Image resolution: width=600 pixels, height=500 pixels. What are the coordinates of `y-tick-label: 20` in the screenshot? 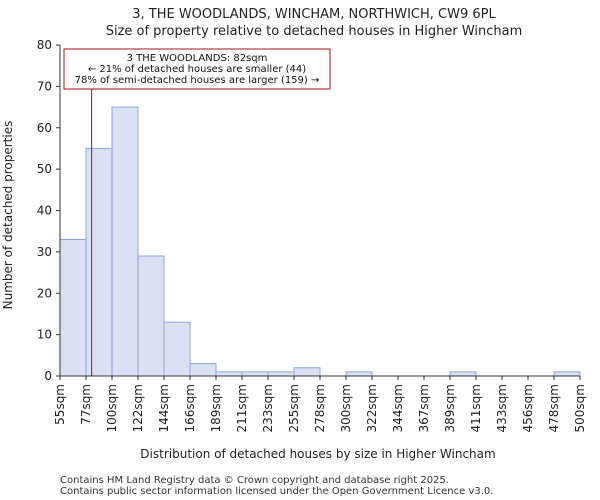 It's located at (44, 293).